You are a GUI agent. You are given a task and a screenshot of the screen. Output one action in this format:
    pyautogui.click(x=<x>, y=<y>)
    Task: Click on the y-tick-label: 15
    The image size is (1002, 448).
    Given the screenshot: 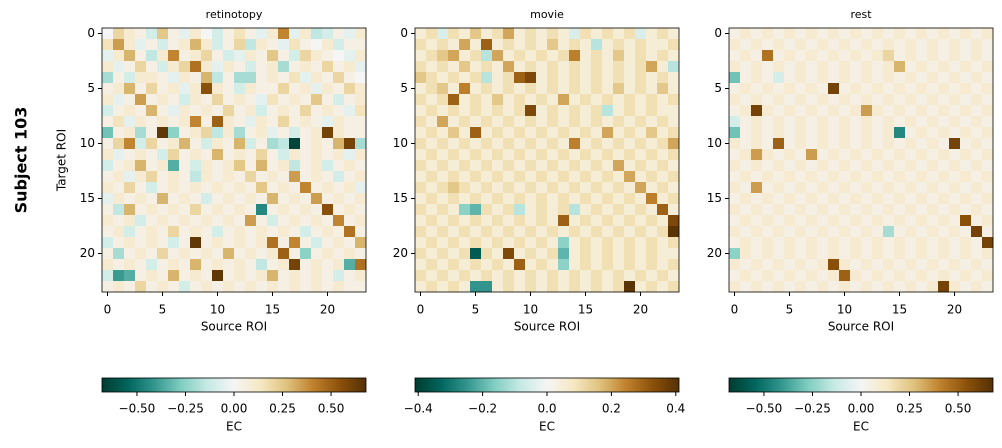 What is the action you would take?
    pyautogui.click(x=714, y=198)
    